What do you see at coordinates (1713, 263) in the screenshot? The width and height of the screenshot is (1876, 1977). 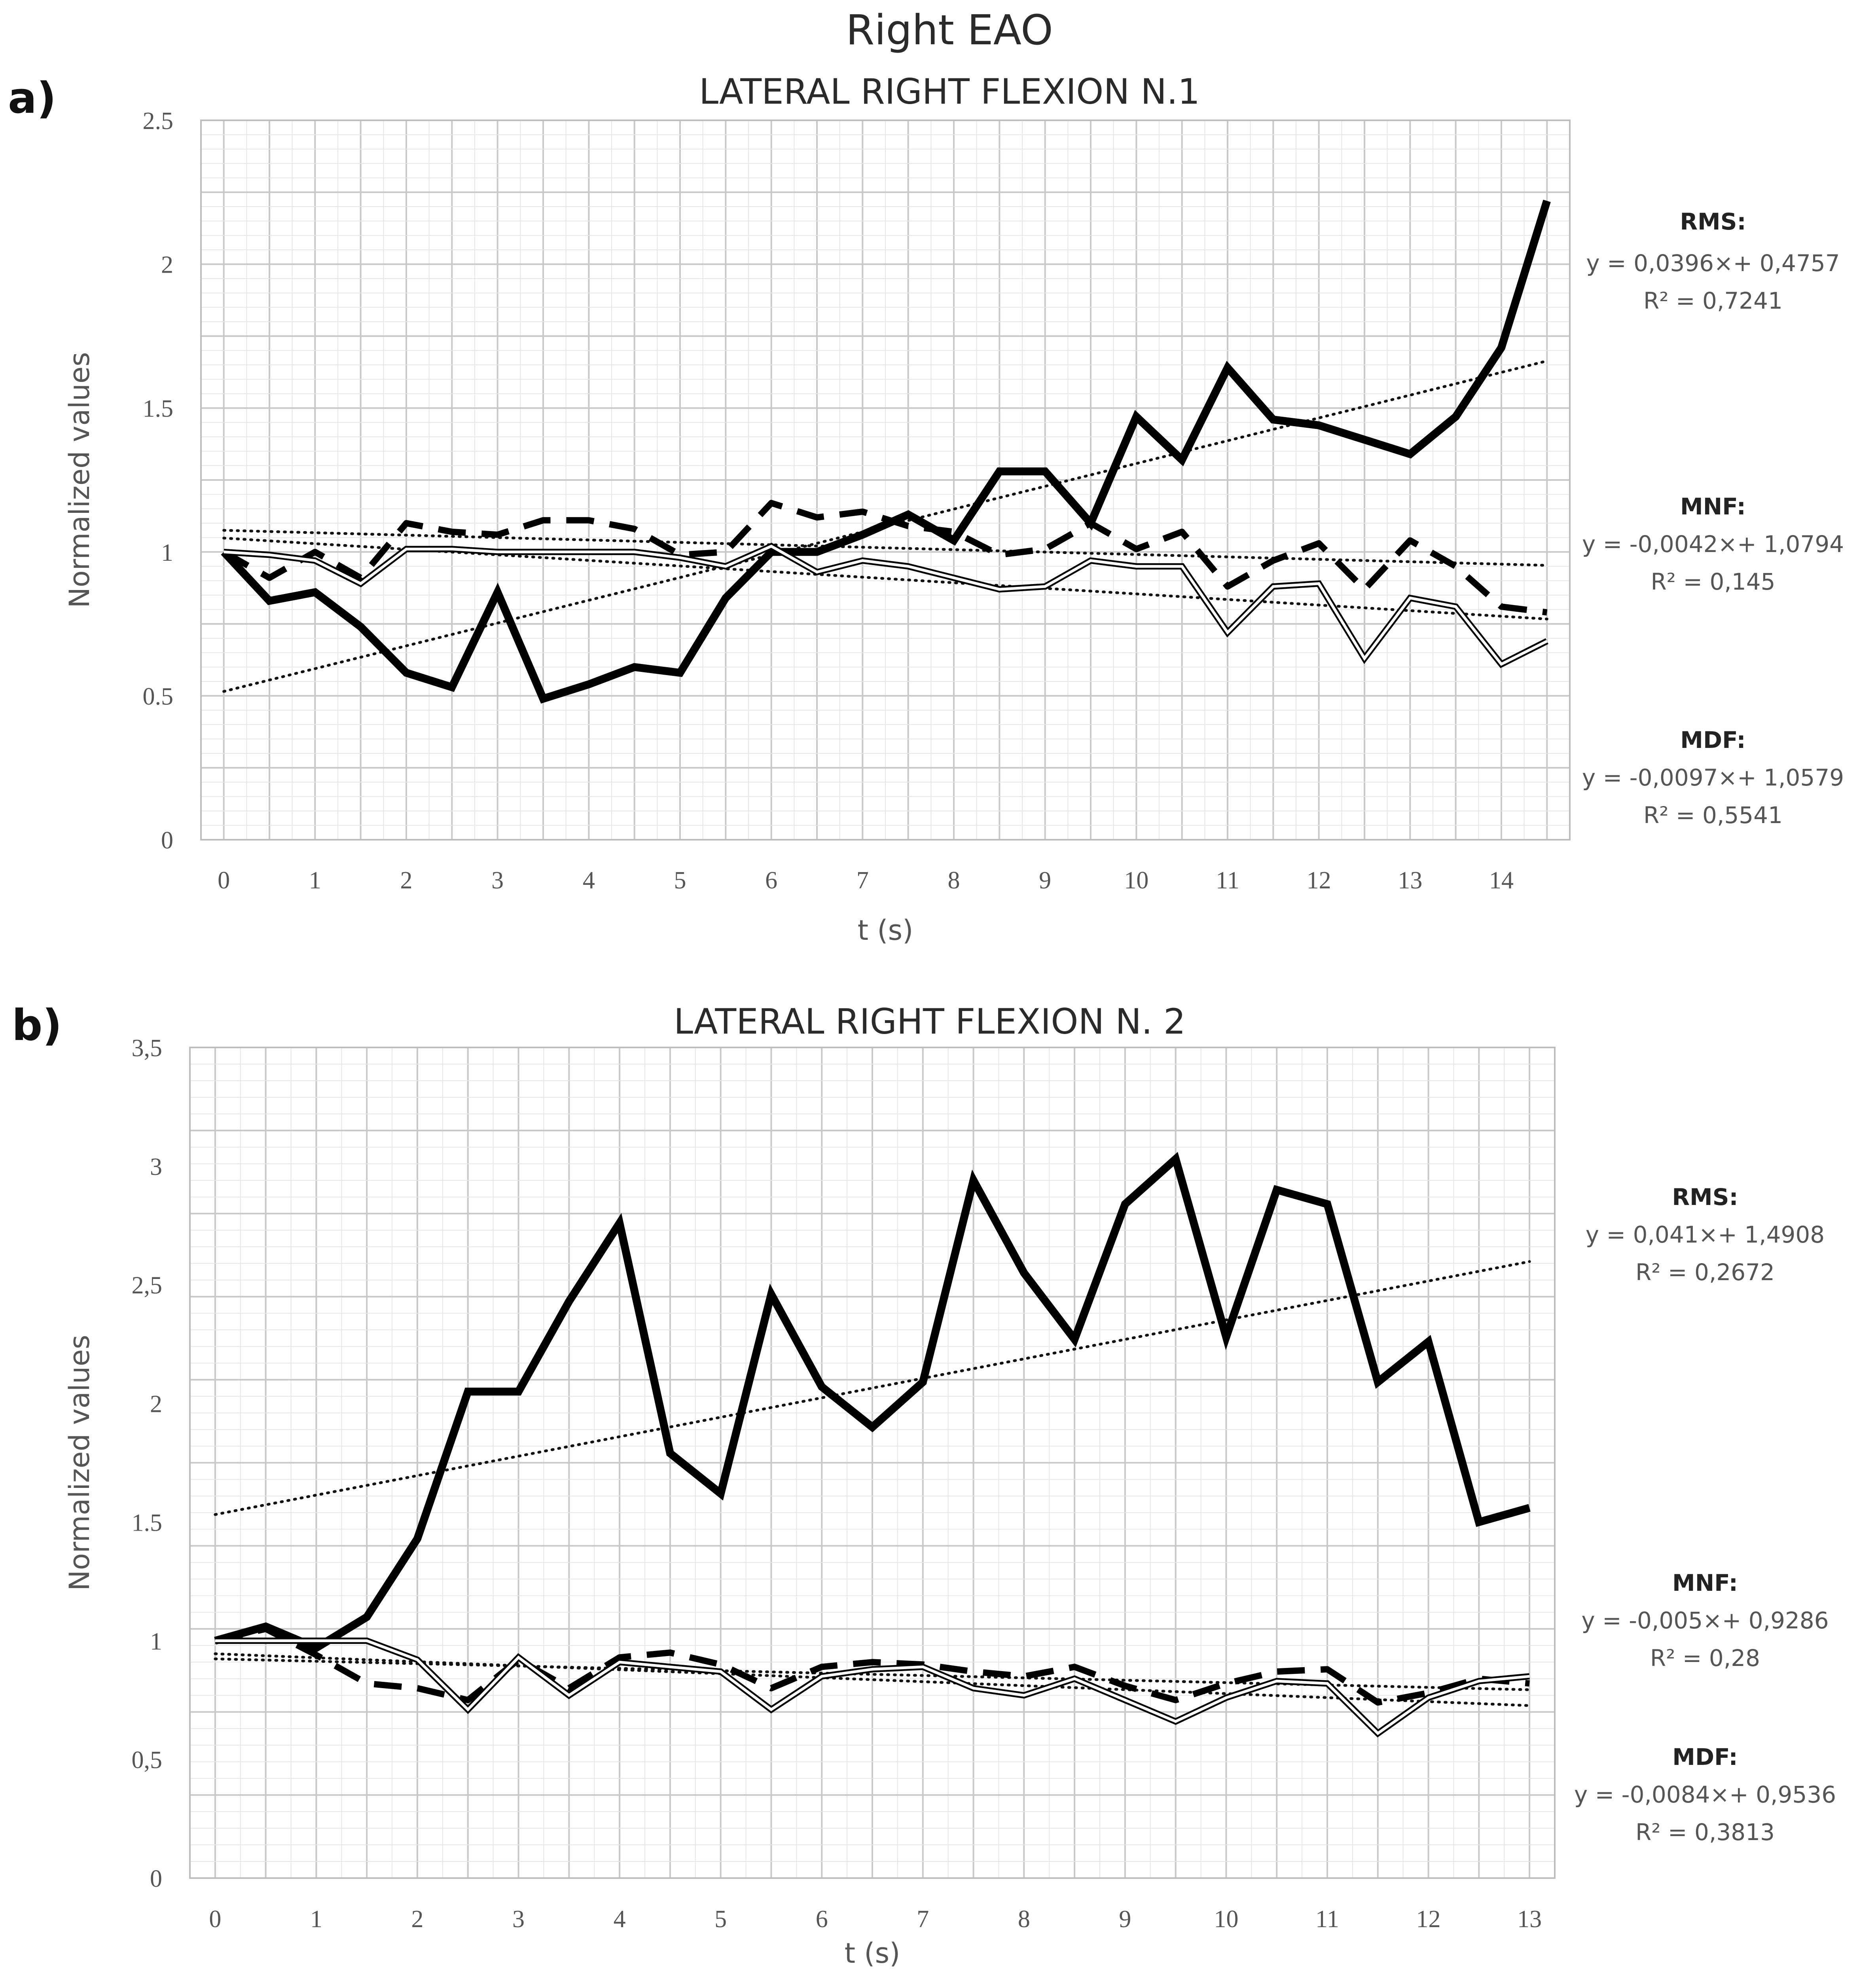 I see `trend-equation-rms: y = 0,0396×+ 0,4757` at bounding box center [1713, 263].